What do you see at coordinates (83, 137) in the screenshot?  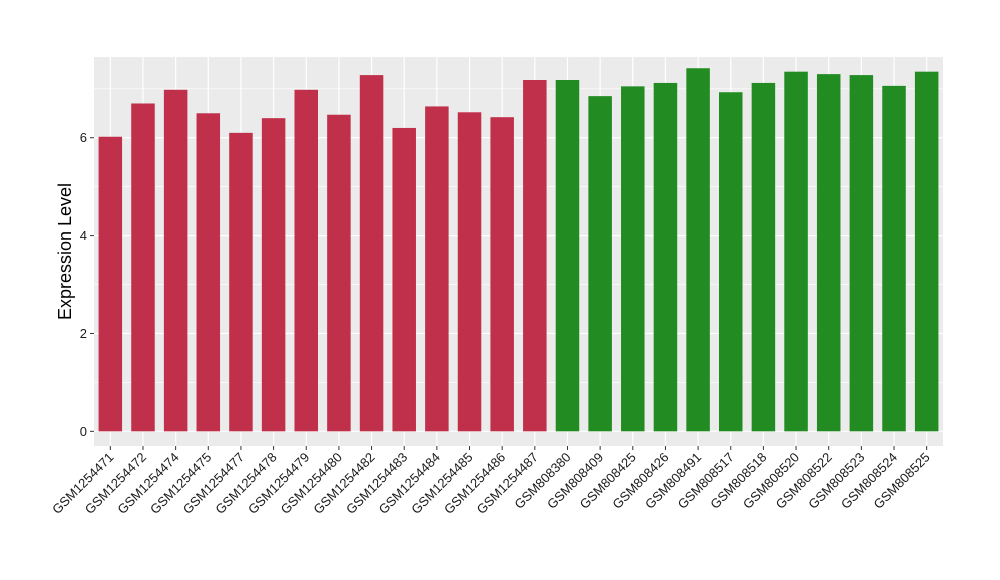 I see `y-tick-label: 6` at bounding box center [83, 137].